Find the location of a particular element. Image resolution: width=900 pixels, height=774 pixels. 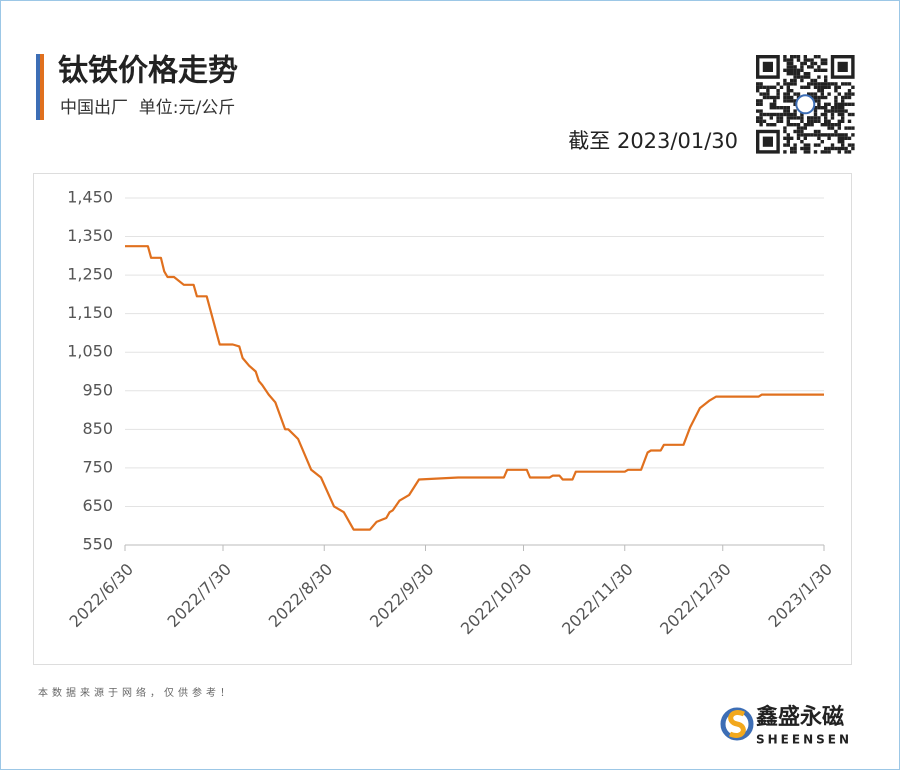

y-tick-label: 750 is located at coordinates (97, 466).